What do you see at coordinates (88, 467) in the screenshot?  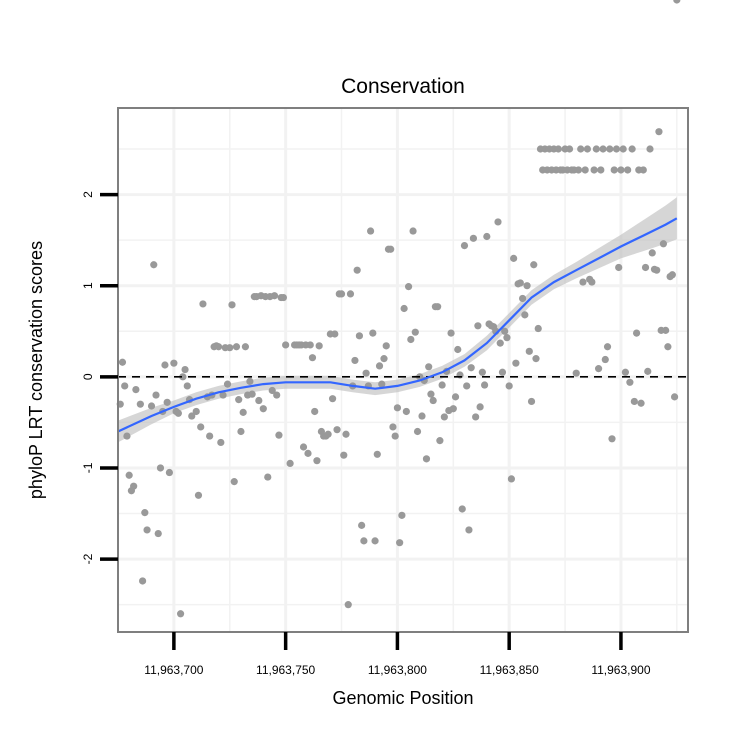 I see `y-tick-label: -1` at bounding box center [88, 467].